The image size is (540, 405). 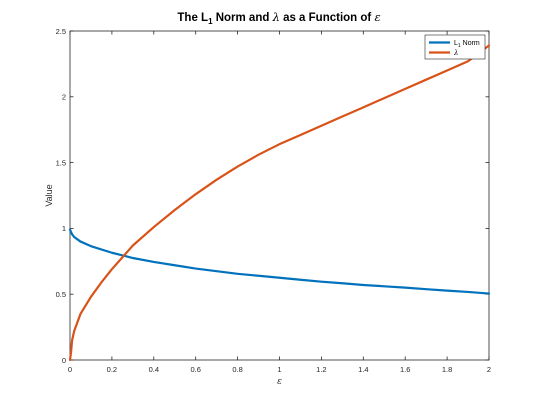 What do you see at coordinates (456, 43) in the screenshot?
I see `legend-label-l1-main: L` at bounding box center [456, 43].